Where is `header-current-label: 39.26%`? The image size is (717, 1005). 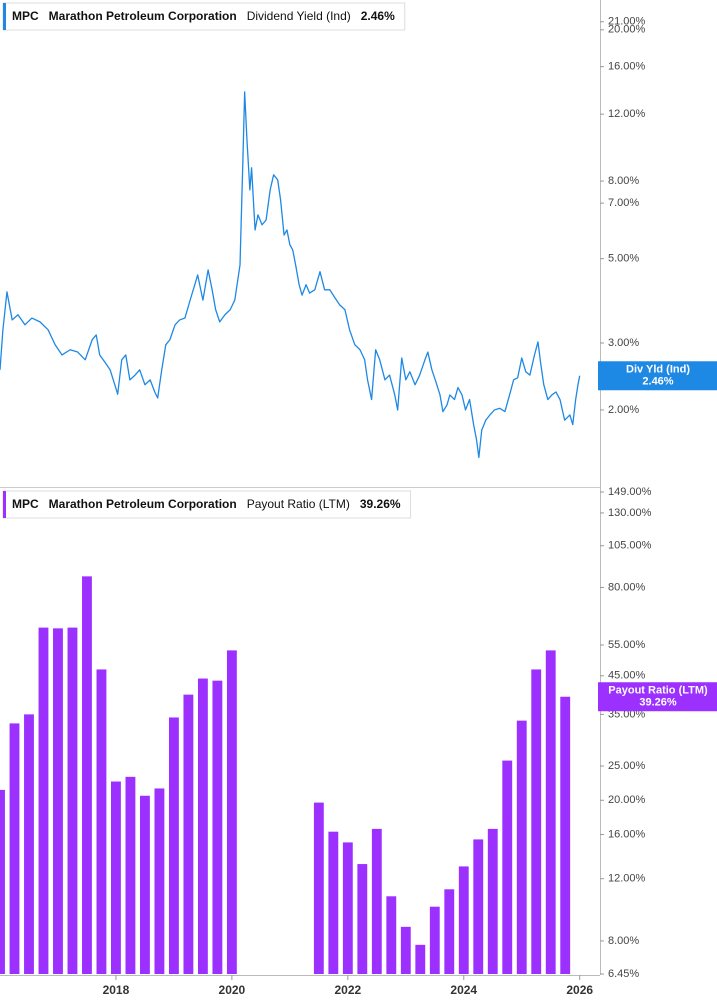
header-current-label: 39.26% is located at coordinates (380, 504).